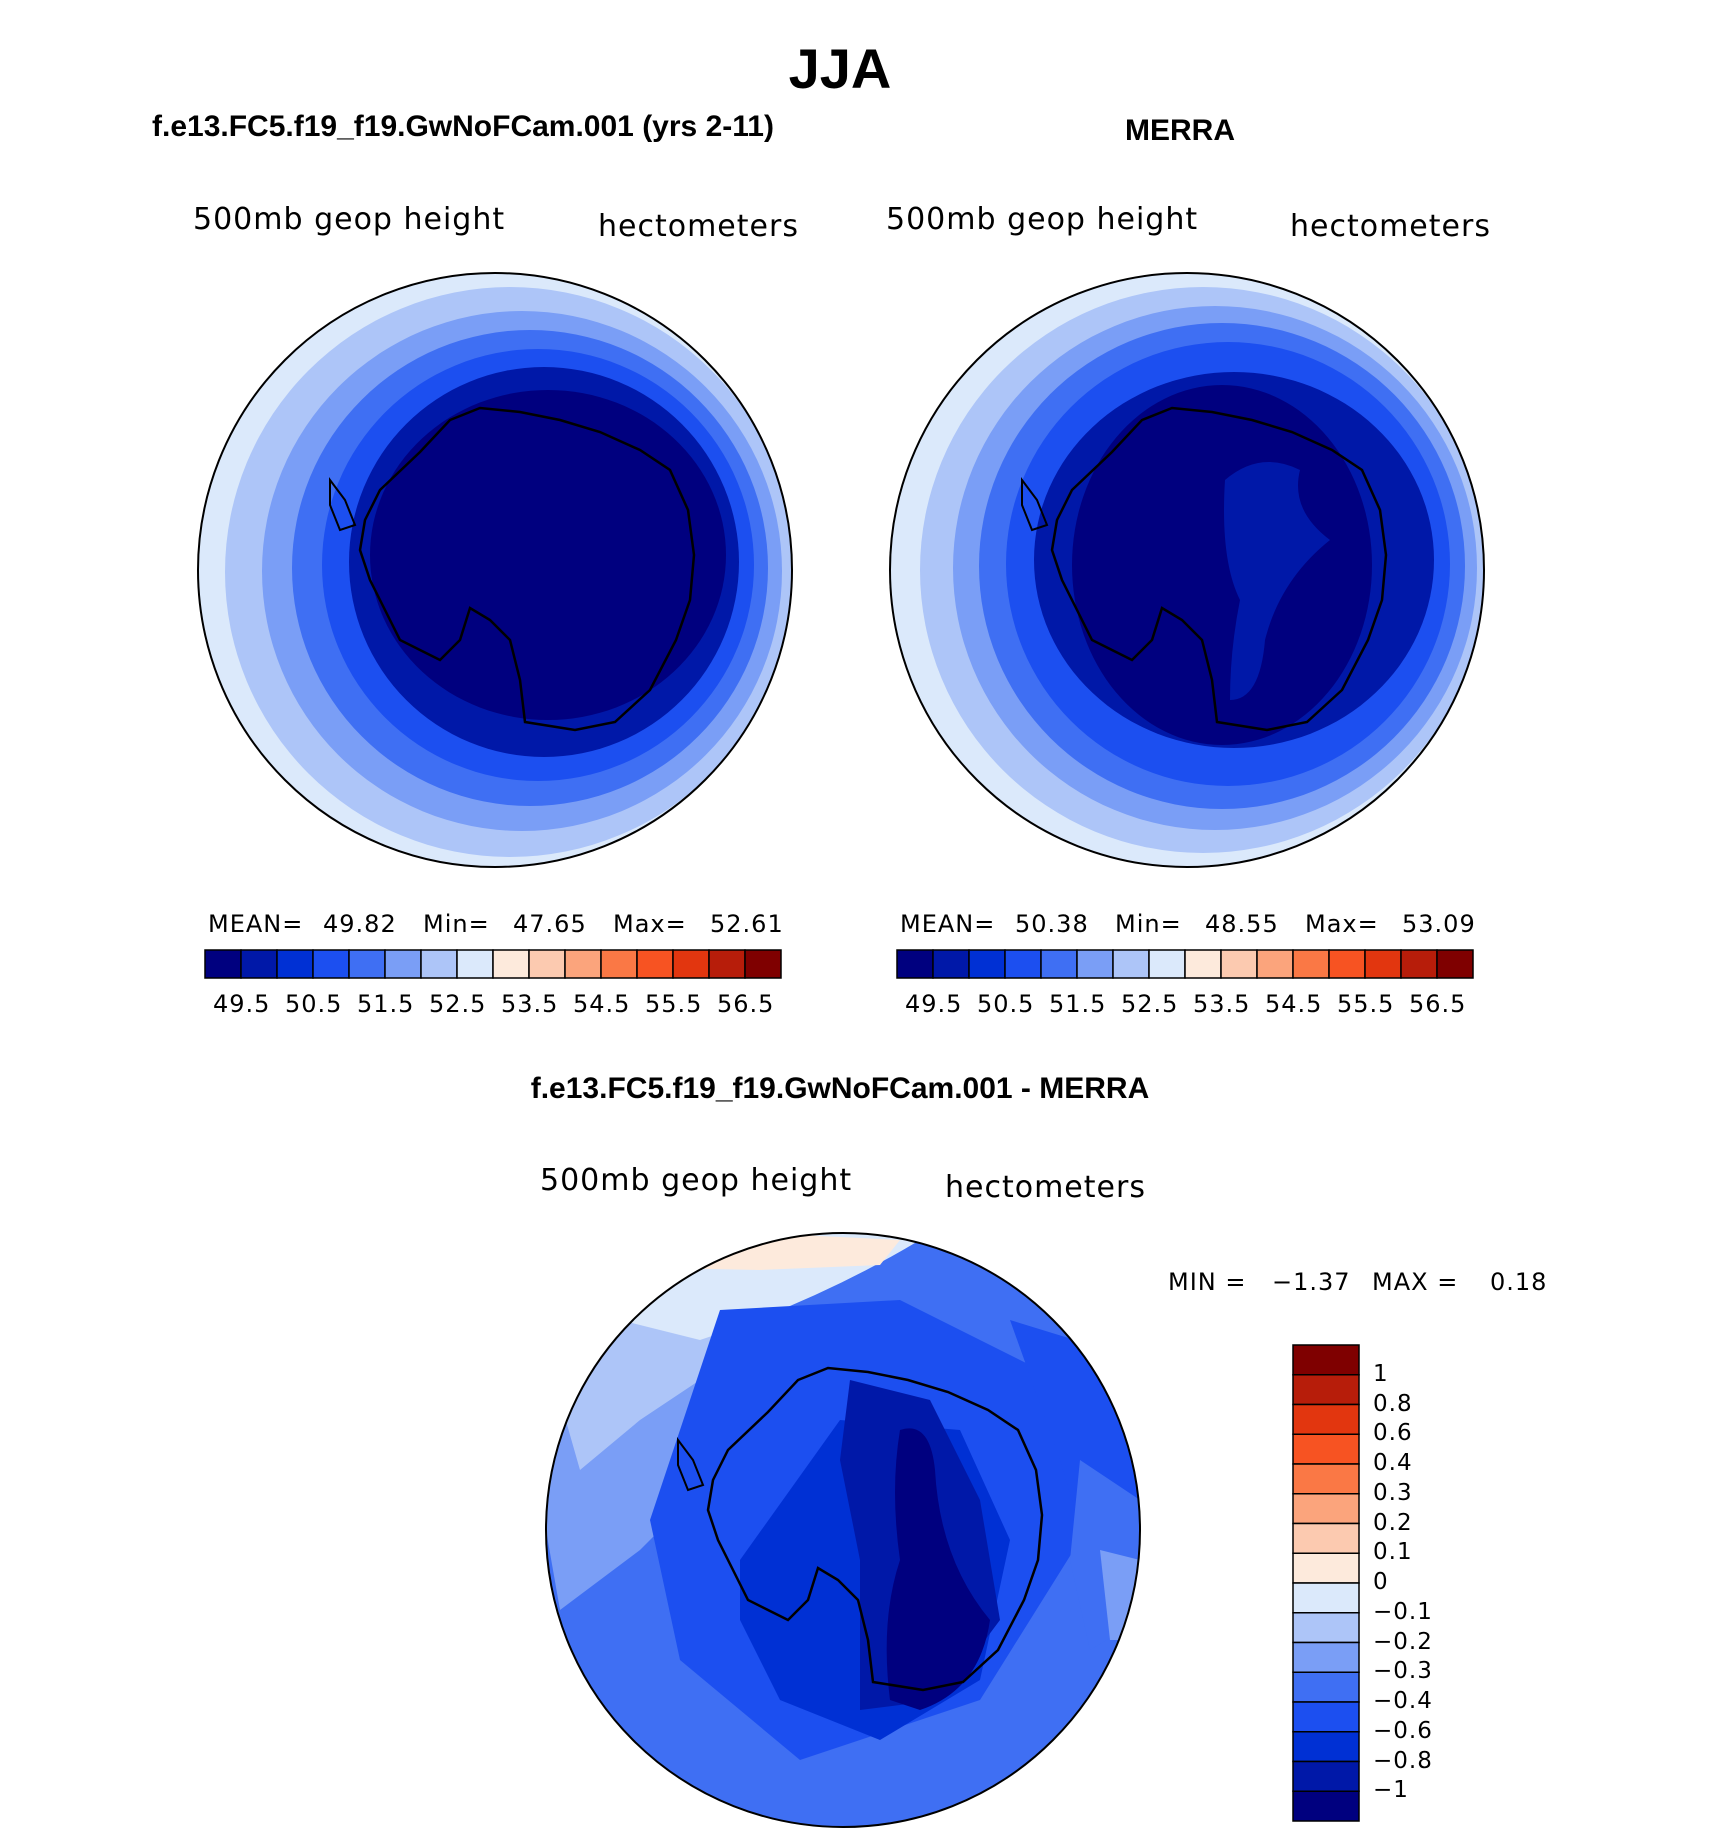 Image resolution: width=1710 pixels, height=1839 pixels. I want to click on difference-legend, so click(1326, 1583).